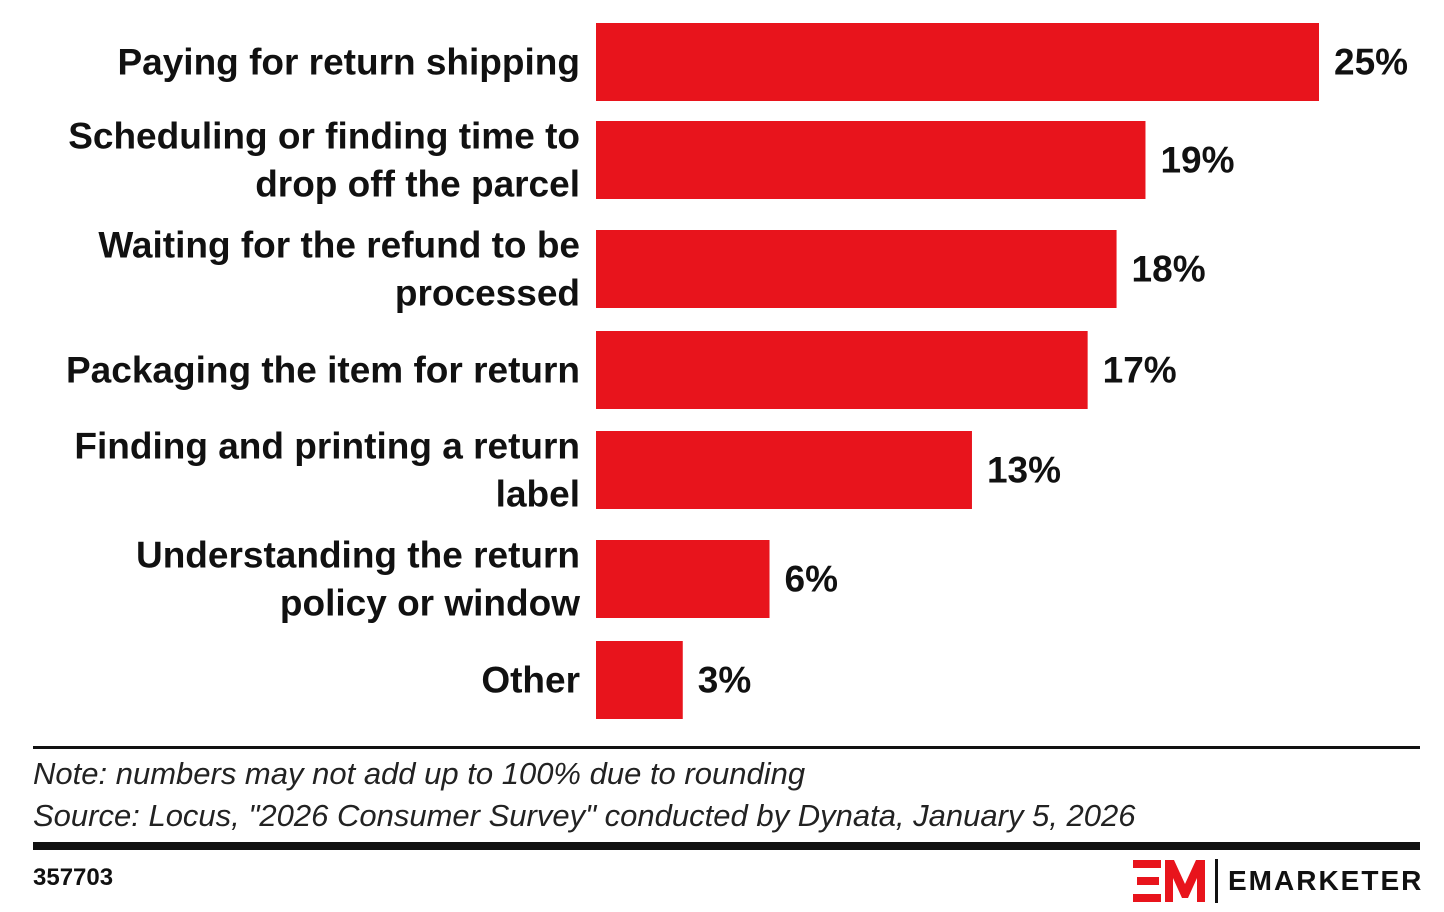 The height and width of the screenshot is (912, 1444). I want to click on category-label-3-line-1: Waiting for the refund to be, so click(339, 245).